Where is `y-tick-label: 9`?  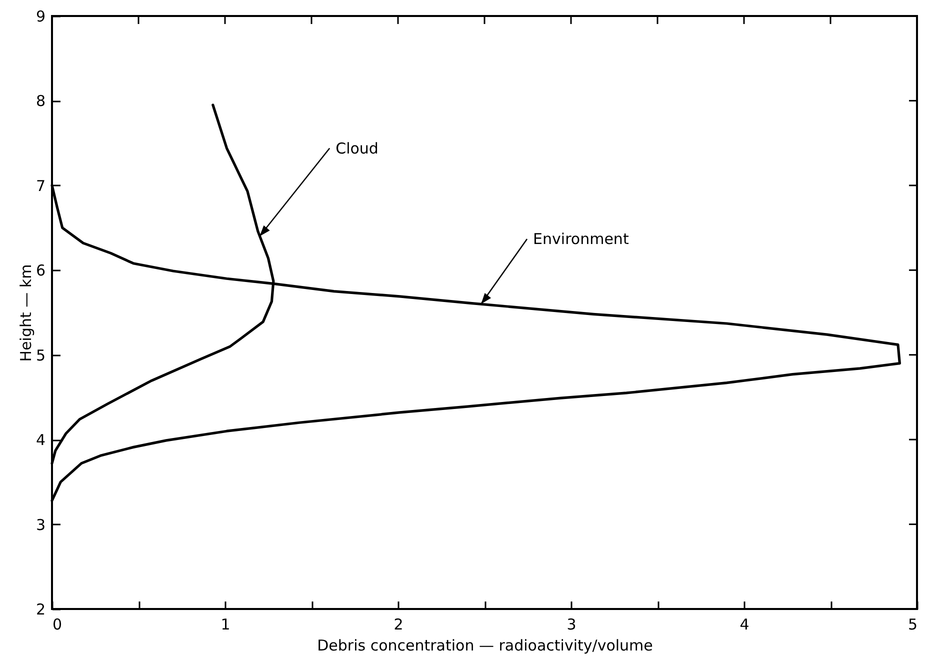 y-tick-label: 9 is located at coordinates (41, 17).